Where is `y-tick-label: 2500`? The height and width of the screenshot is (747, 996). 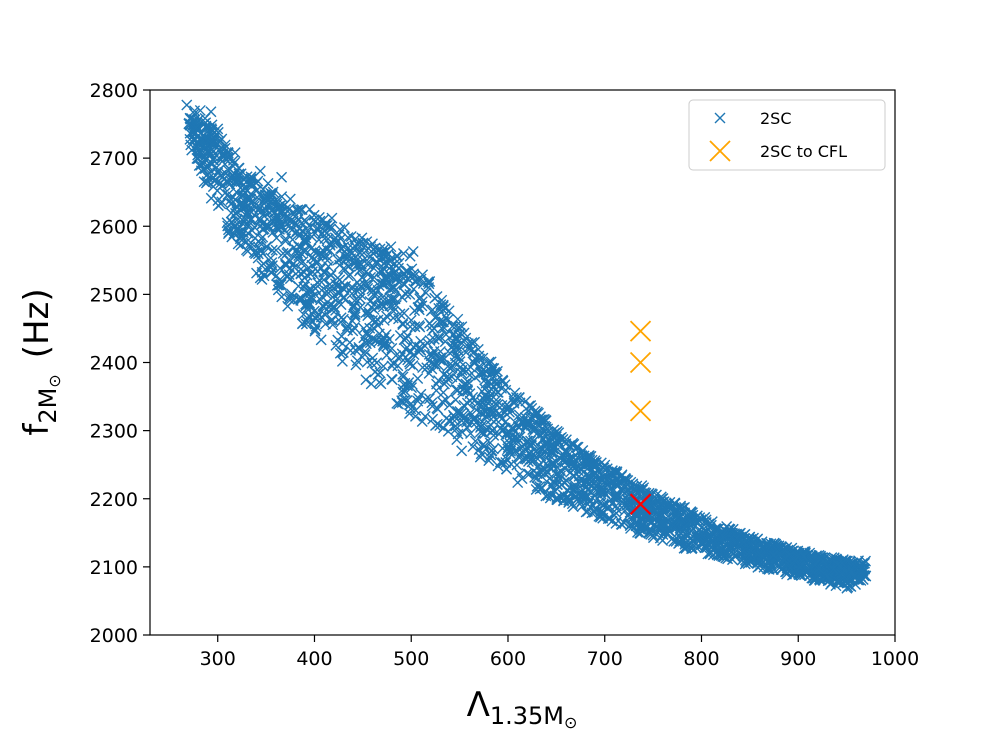
y-tick-label: 2500 is located at coordinates (114, 295).